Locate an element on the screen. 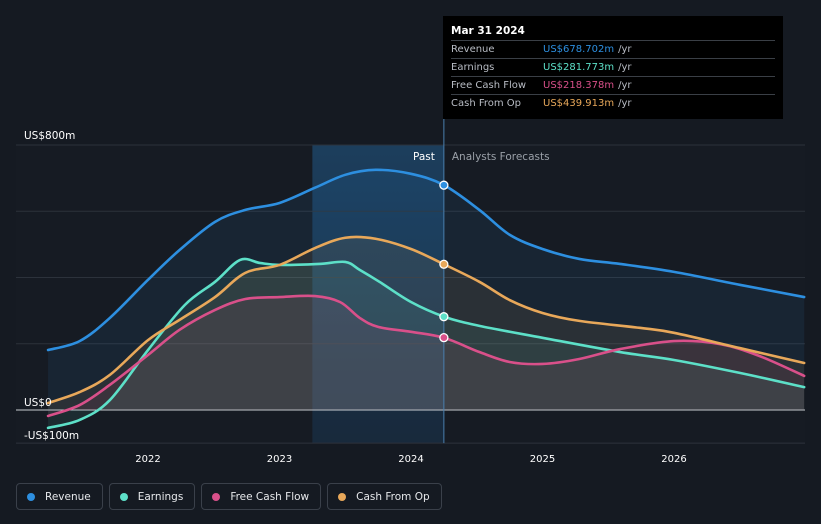 This screenshot has width=821, height=524. x-tick-label: 2024 is located at coordinates (410, 459).